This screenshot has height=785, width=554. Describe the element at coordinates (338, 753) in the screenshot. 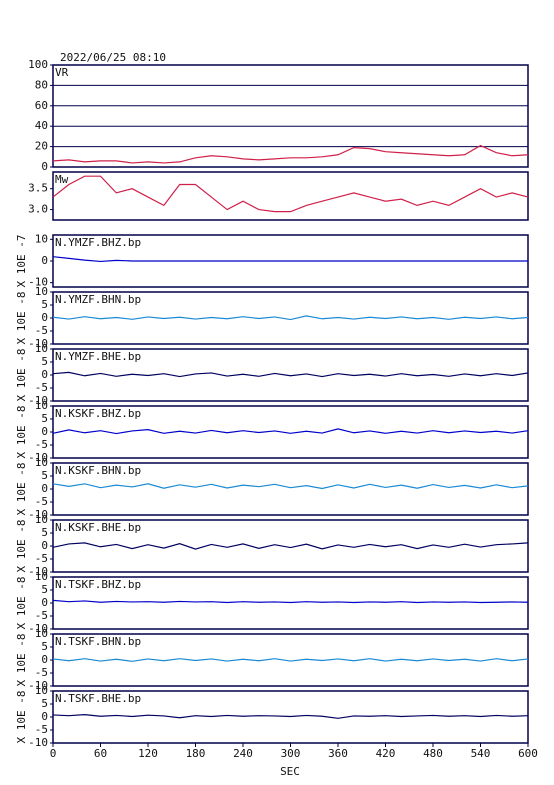

I see `x-tick-label: 360` at that location.